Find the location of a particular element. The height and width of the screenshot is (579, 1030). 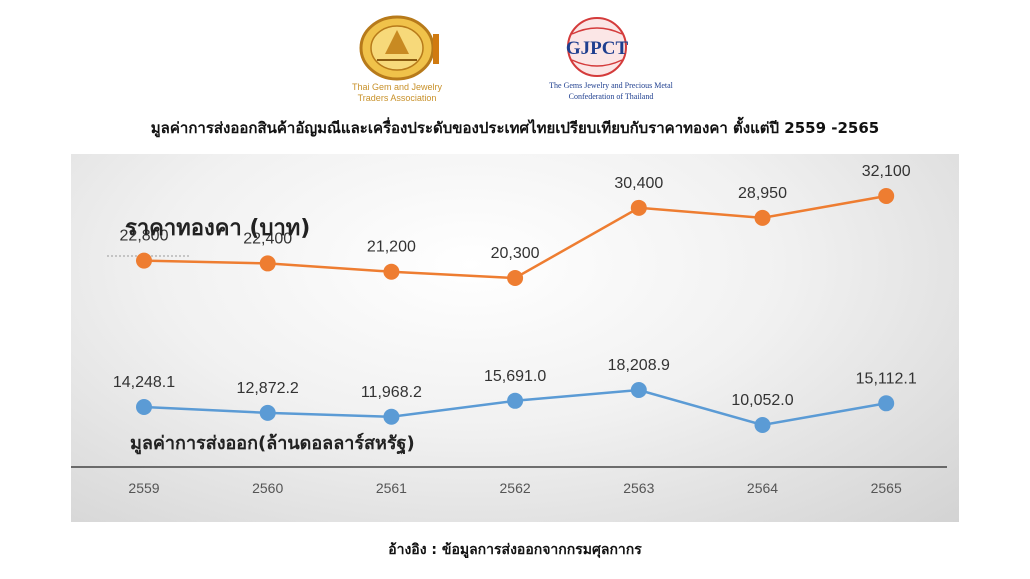

data-label: 12,872.2 is located at coordinates (268, 388).